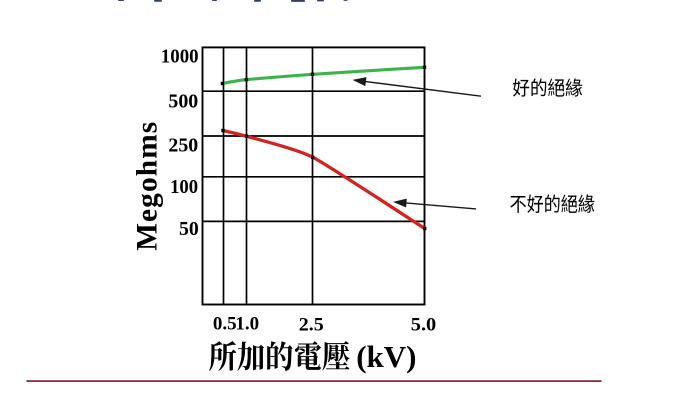  Describe the element at coordinates (183, 102) in the screenshot. I see `svg-text: 500` at that location.